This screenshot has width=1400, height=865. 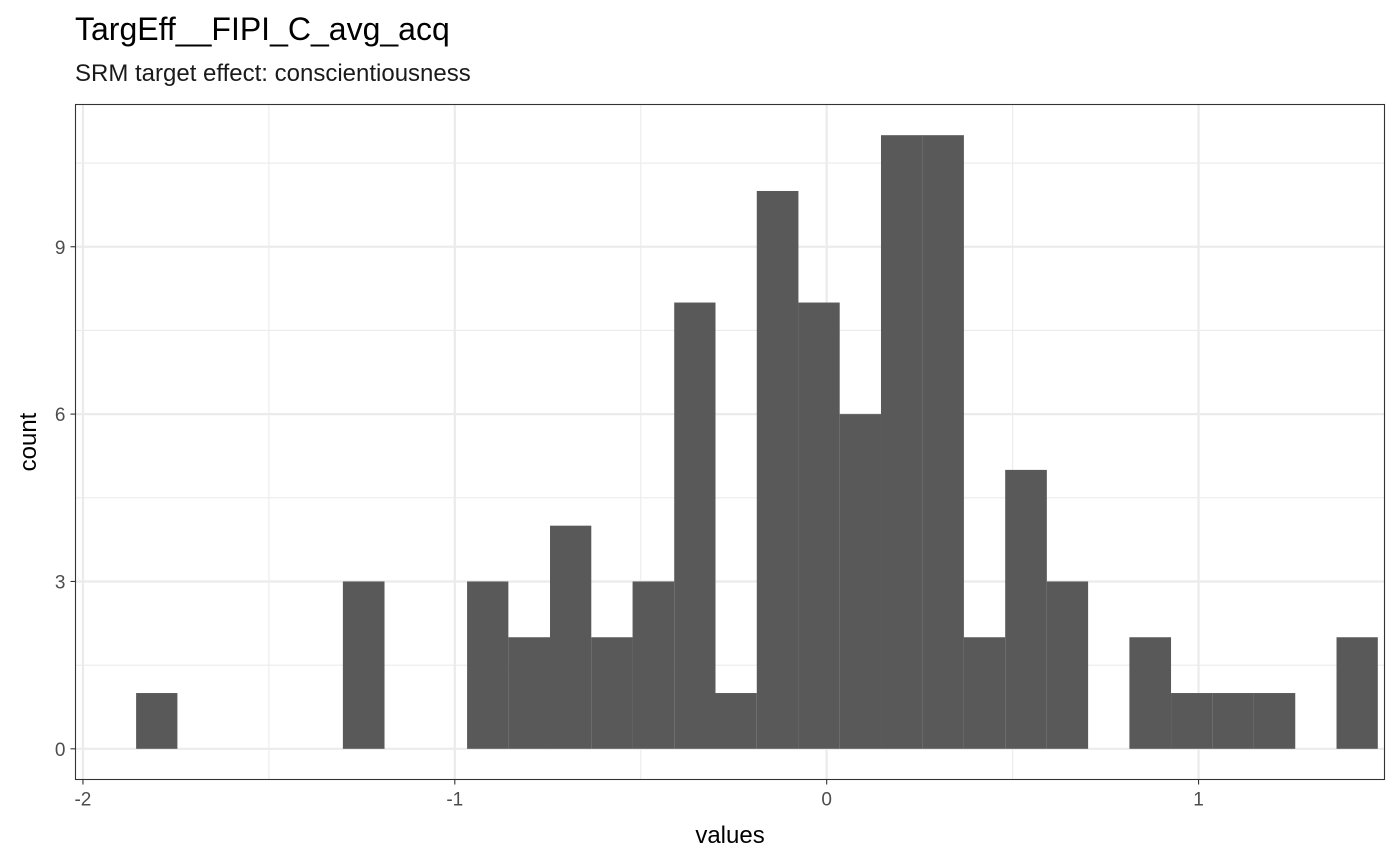 I want to click on chart-subtitle: SRM target effect: conscientiousness, so click(x=273, y=73).